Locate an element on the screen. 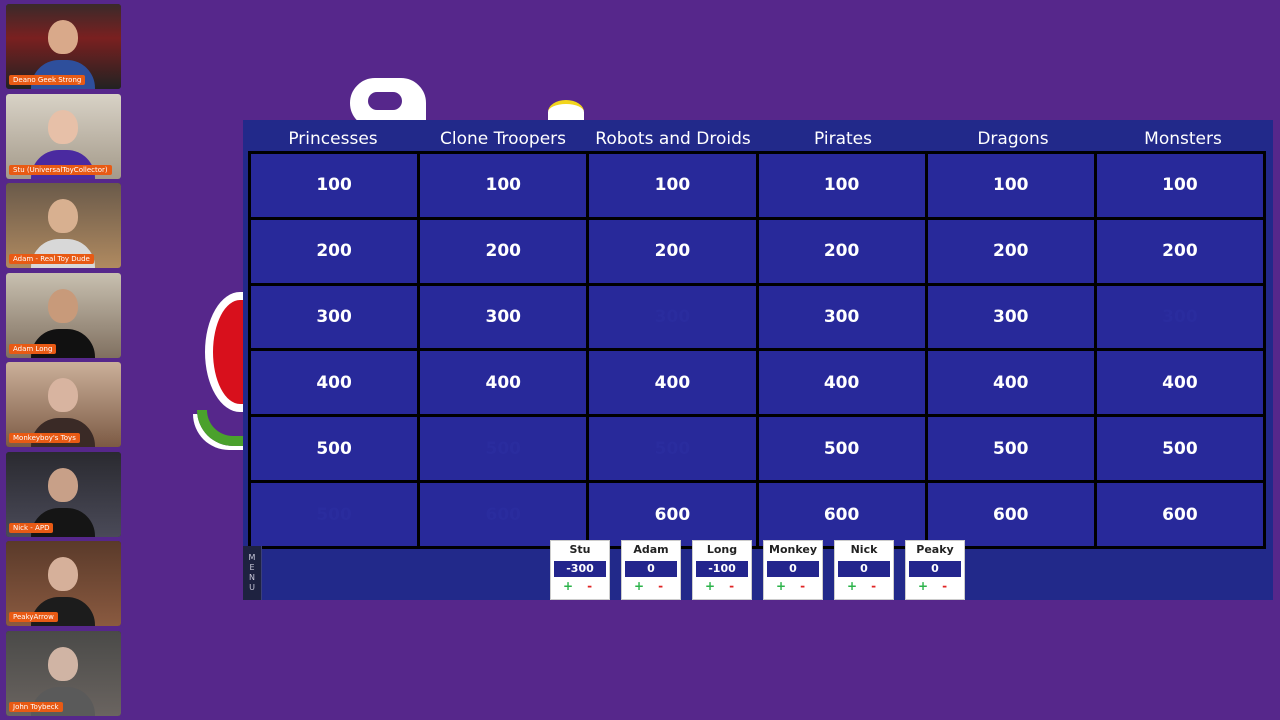 The width and height of the screenshot is (1280, 720). participant-tile: Adam Long is located at coordinates (63, 315).